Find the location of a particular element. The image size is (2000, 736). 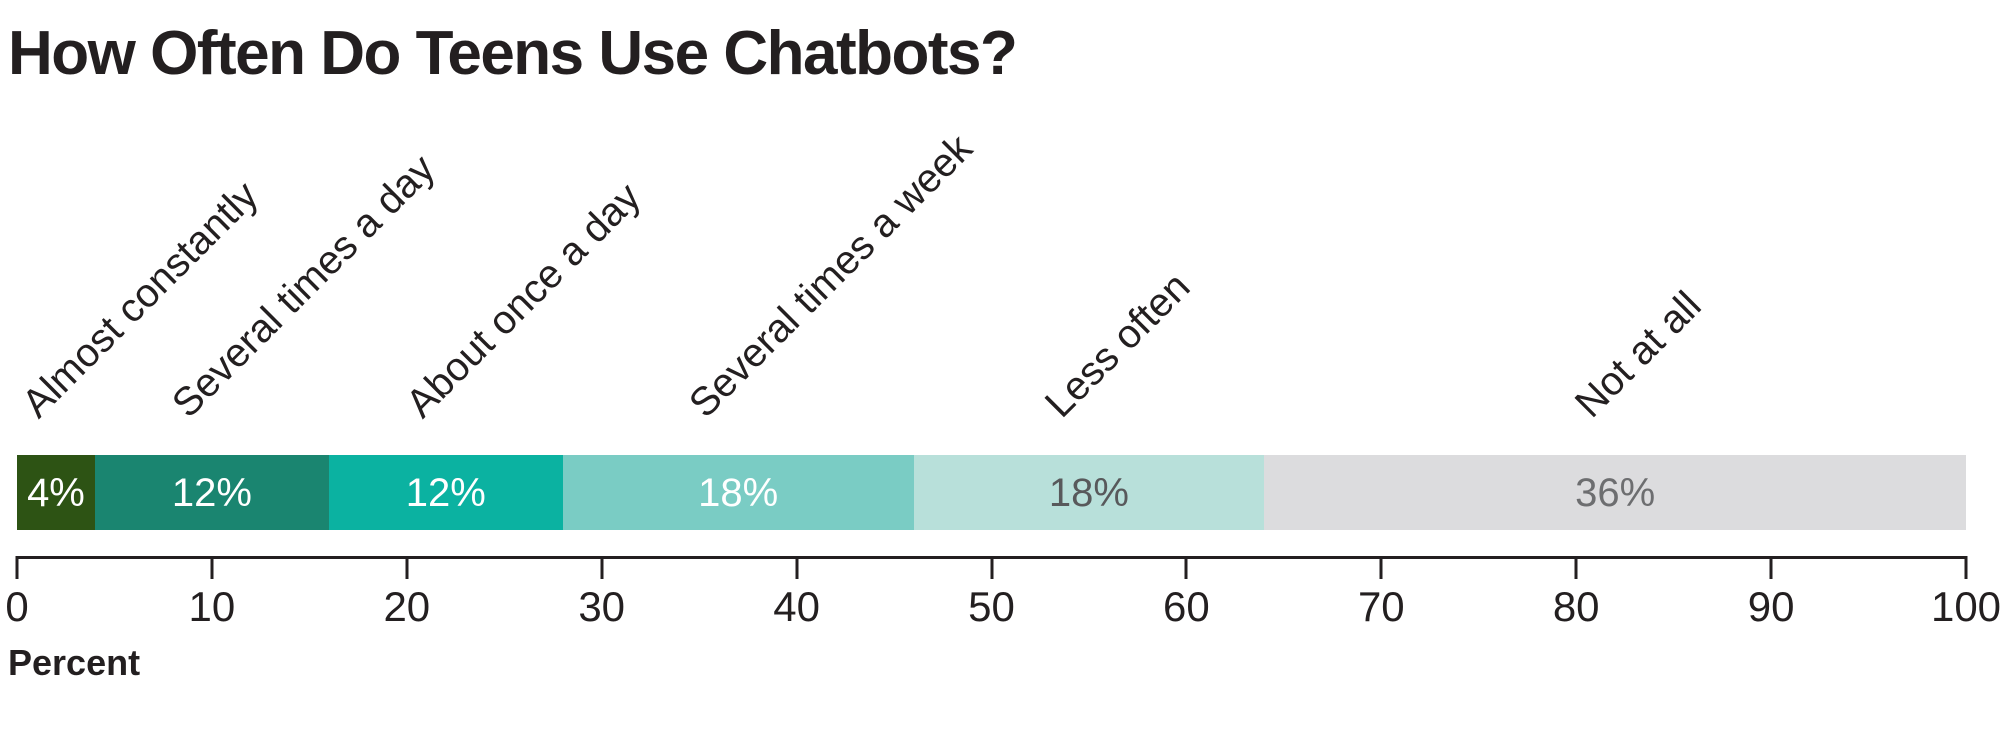

axis-tick-label: 50 is located at coordinates (991, 606).